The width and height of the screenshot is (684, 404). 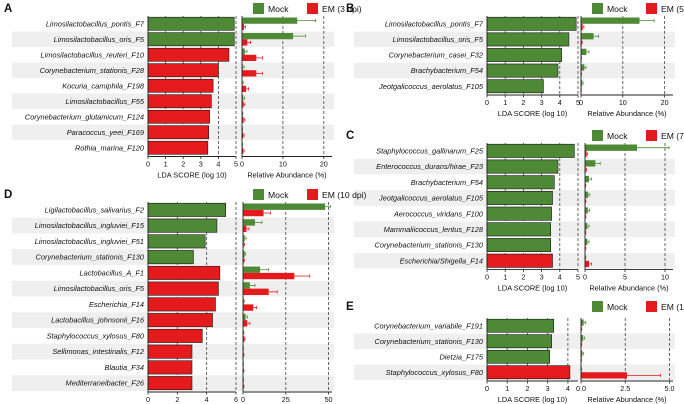 What do you see at coordinates (581, 388) in the screenshot?
I see `abundance-tick-label: 0.0` at bounding box center [581, 388].